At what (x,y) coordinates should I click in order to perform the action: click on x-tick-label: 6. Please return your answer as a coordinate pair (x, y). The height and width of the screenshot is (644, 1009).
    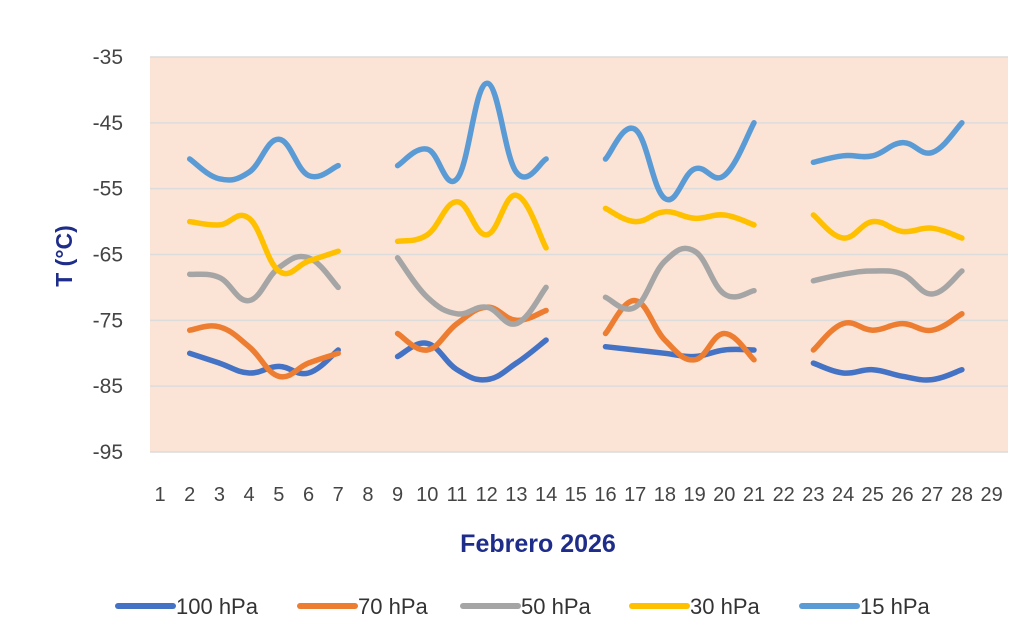
    Looking at the image, I should click on (308, 495).